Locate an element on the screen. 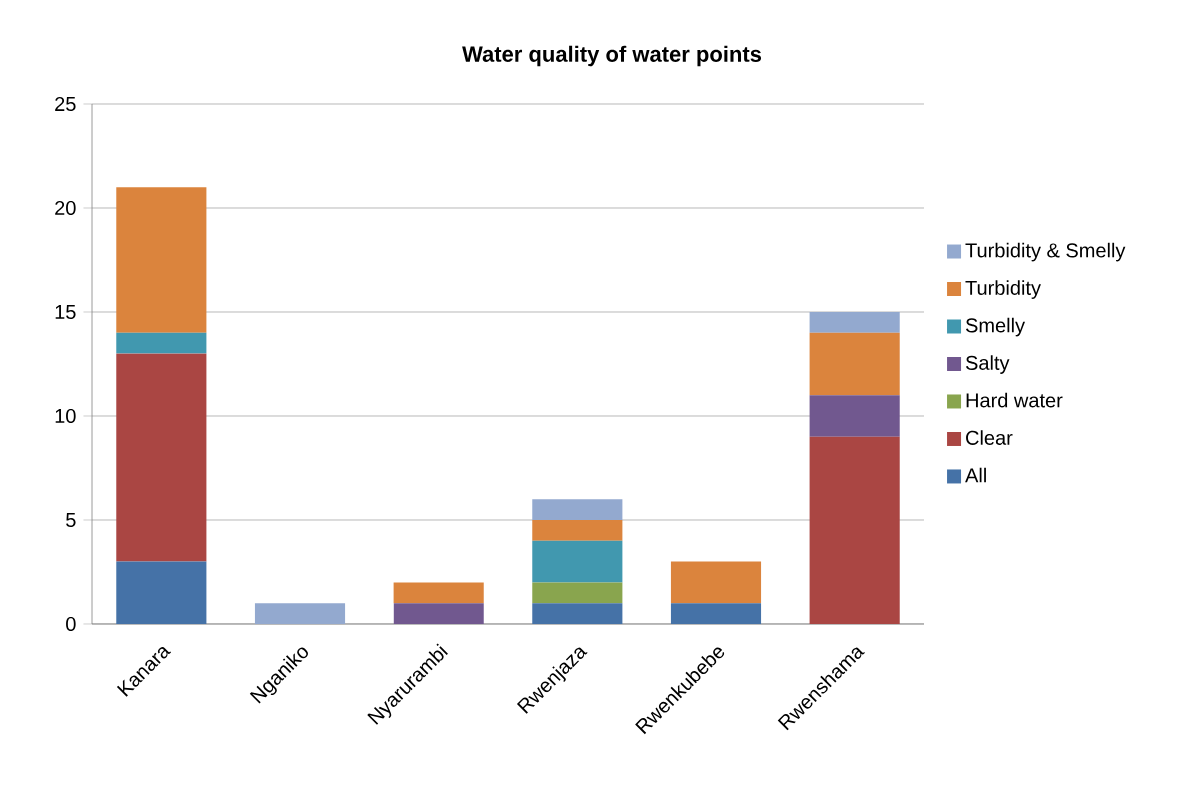 This screenshot has width=1200, height=792. y-tick-label: 5 is located at coordinates (71, 520).